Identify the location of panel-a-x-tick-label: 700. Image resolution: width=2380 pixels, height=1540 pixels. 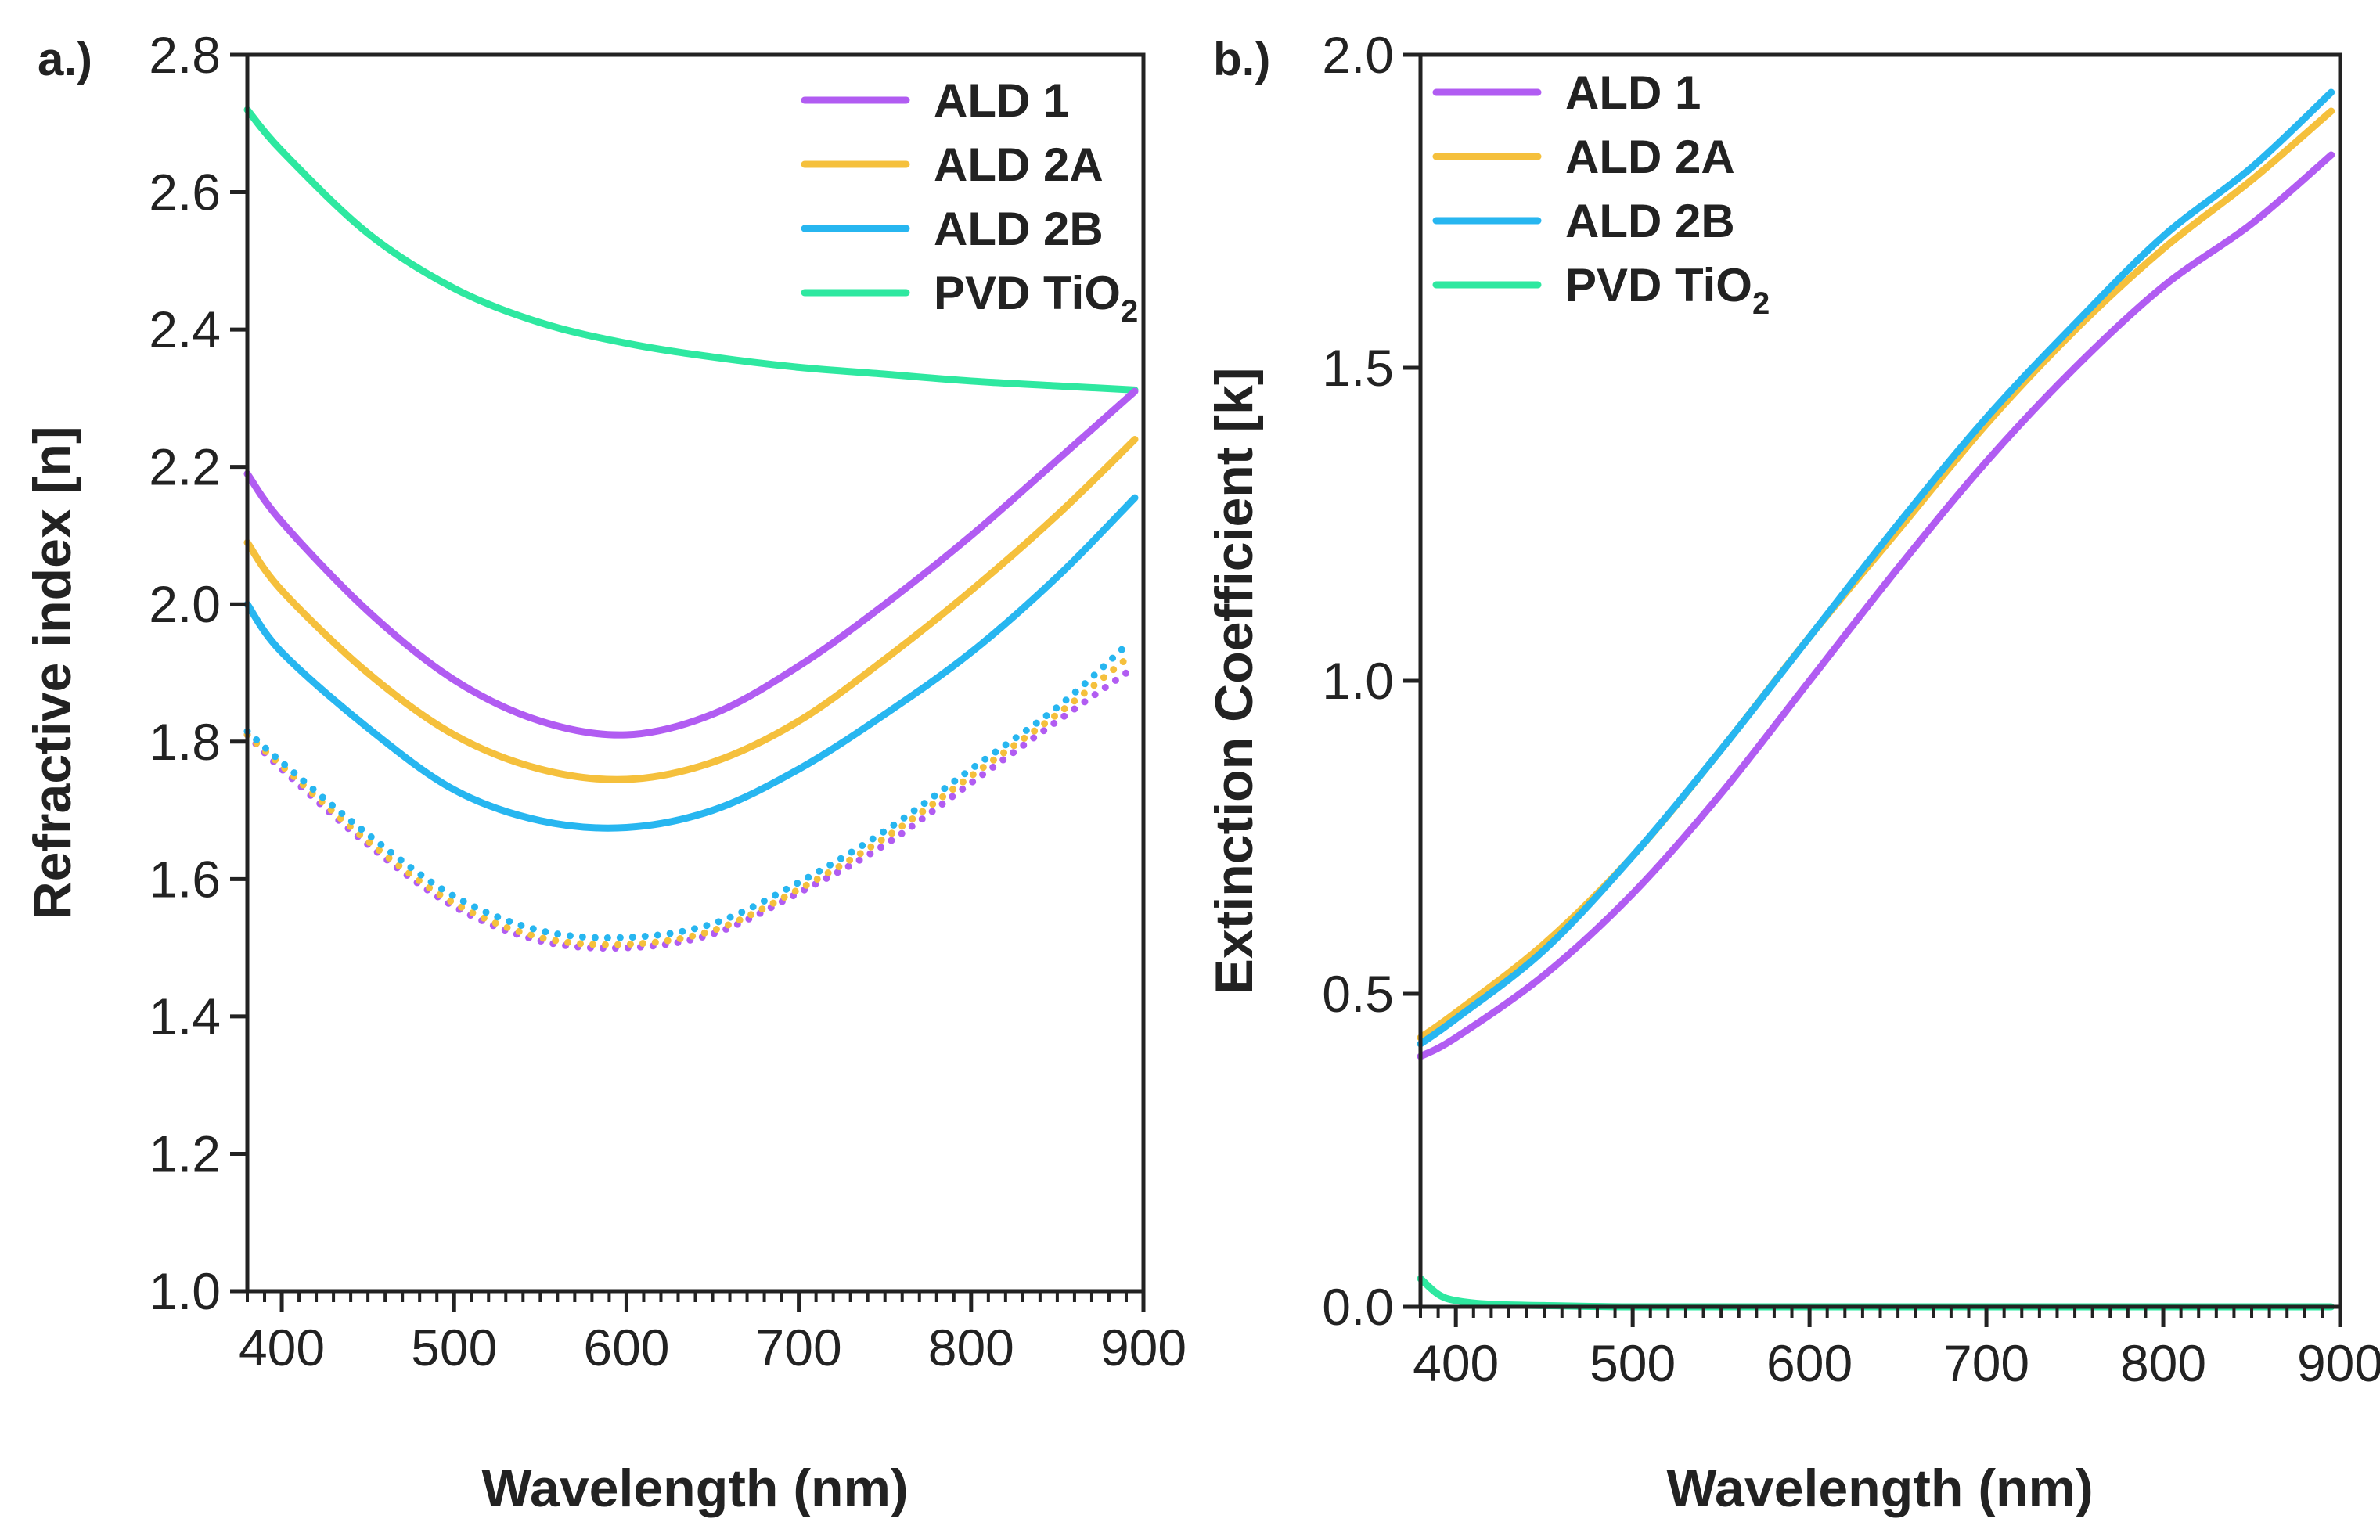
(799, 1347).